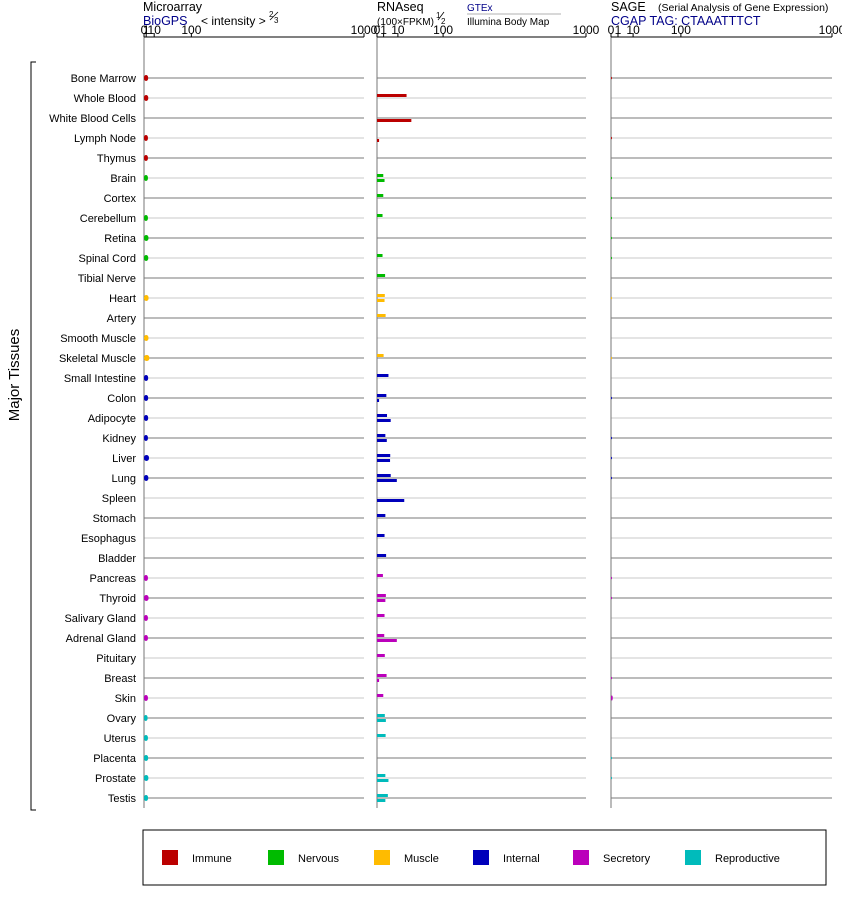 Image resolution: width=842 pixels, height=900 pixels. What do you see at coordinates (109, 539) in the screenshot?
I see `tissue-label: Esophagus` at bounding box center [109, 539].